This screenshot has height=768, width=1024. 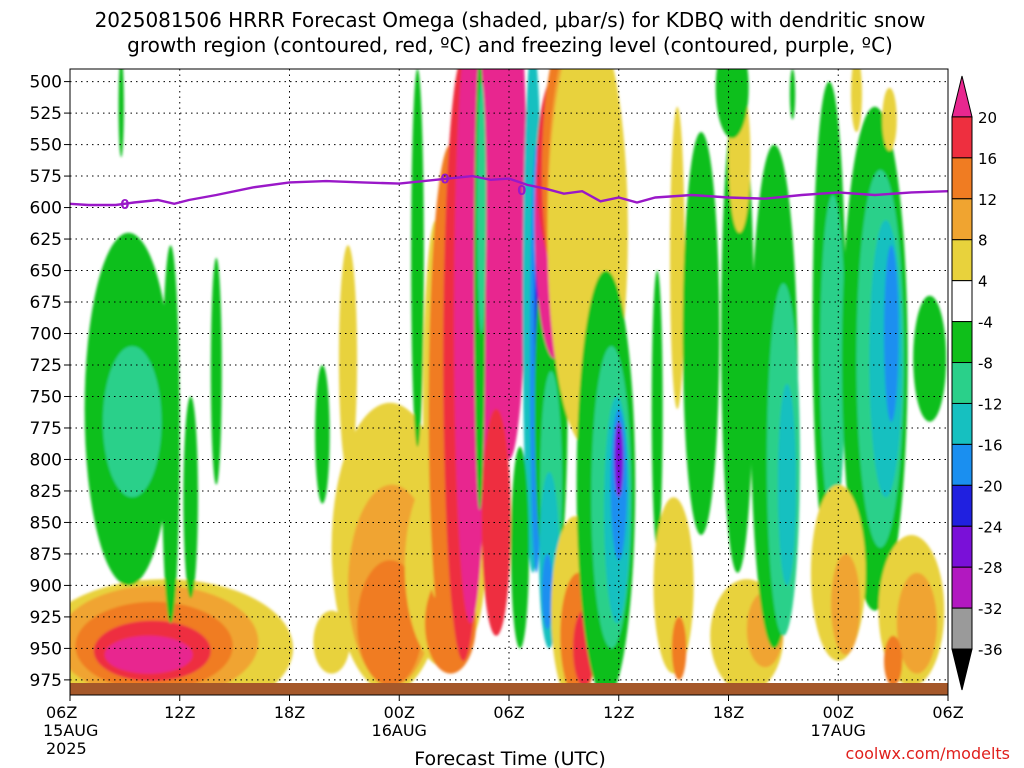 I want to click on colorbar-label-9: -20, so click(x=990, y=486).